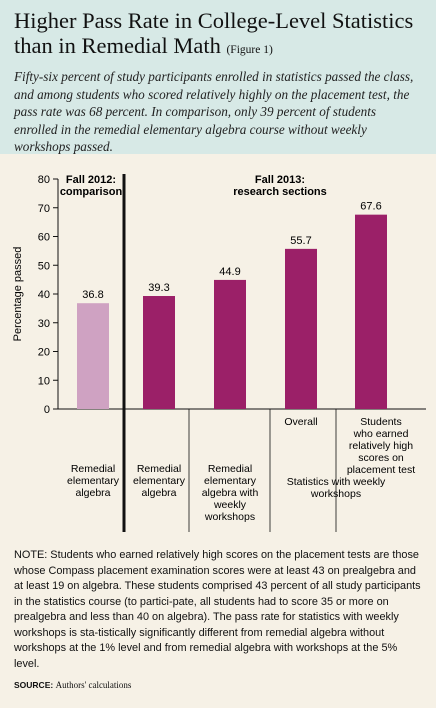 This screenshot has width=436, height=708. Describe the element at coordinates (44, 180) in the screenshot. I see `y-tick-label: 80` at that location.